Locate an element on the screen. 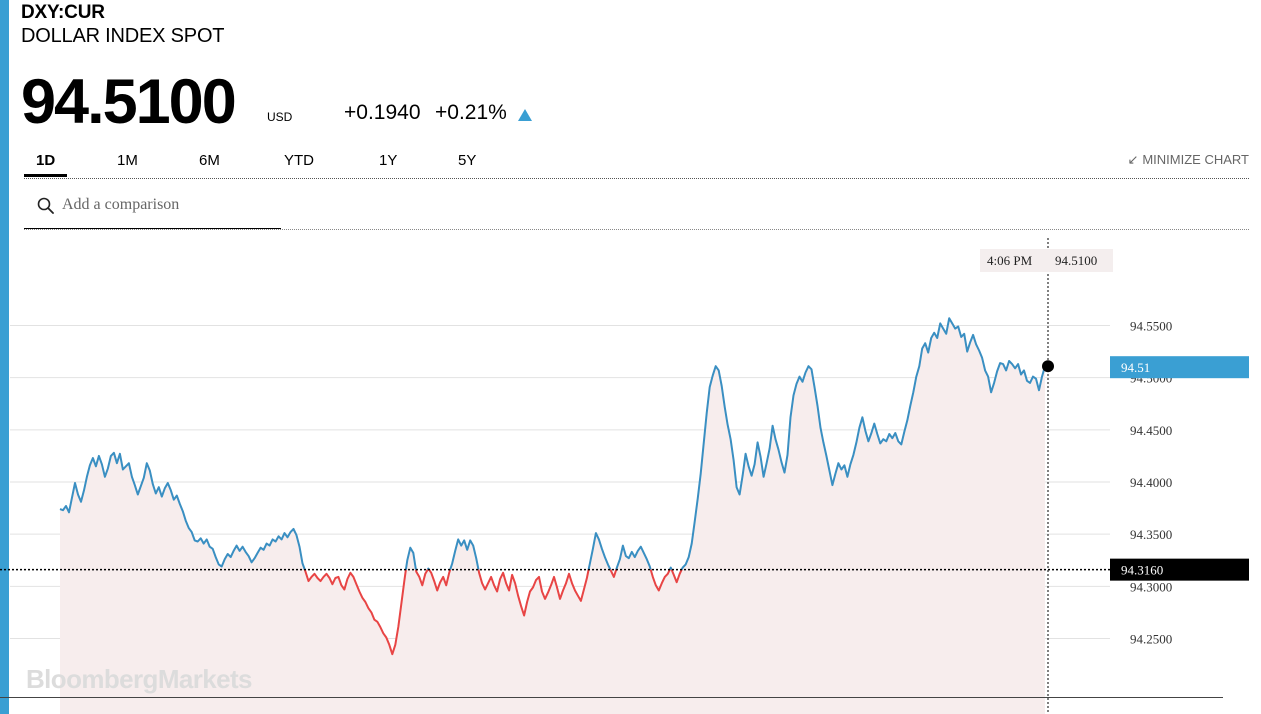 The image size is (1261, 714). collapse-arrows-icon: ↙ is located at coordinates (1133, 159).